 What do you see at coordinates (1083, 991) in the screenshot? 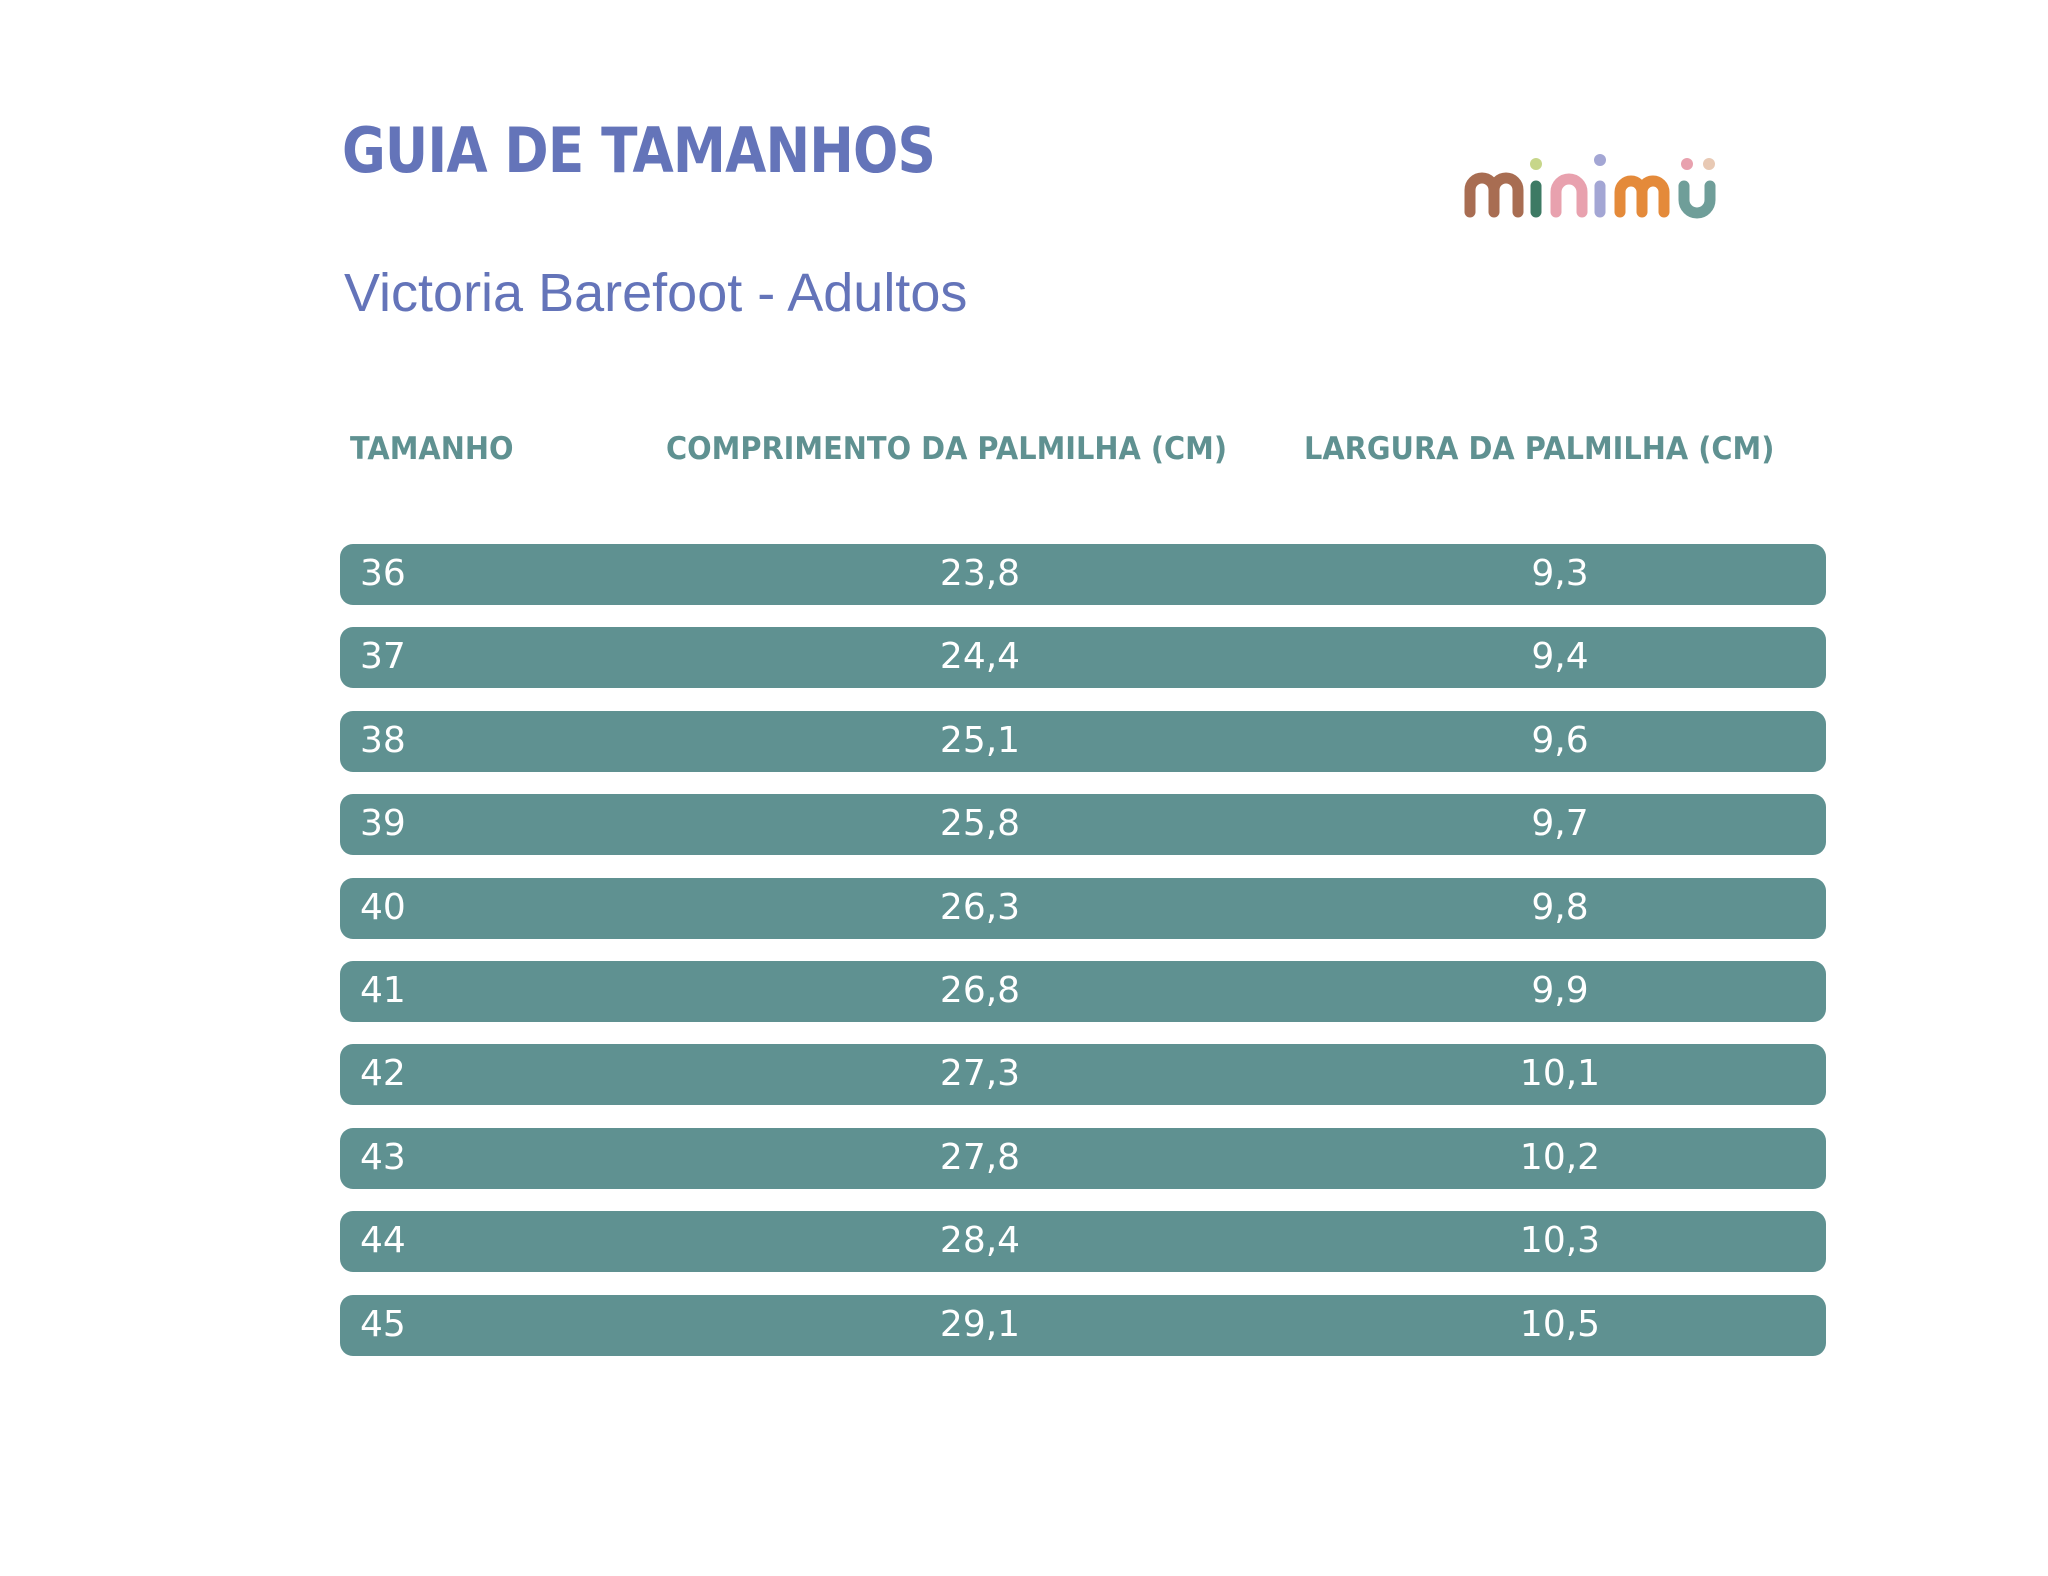
I see `table-row: 41 26,8 9,9` at bounding box center [1083, 991].